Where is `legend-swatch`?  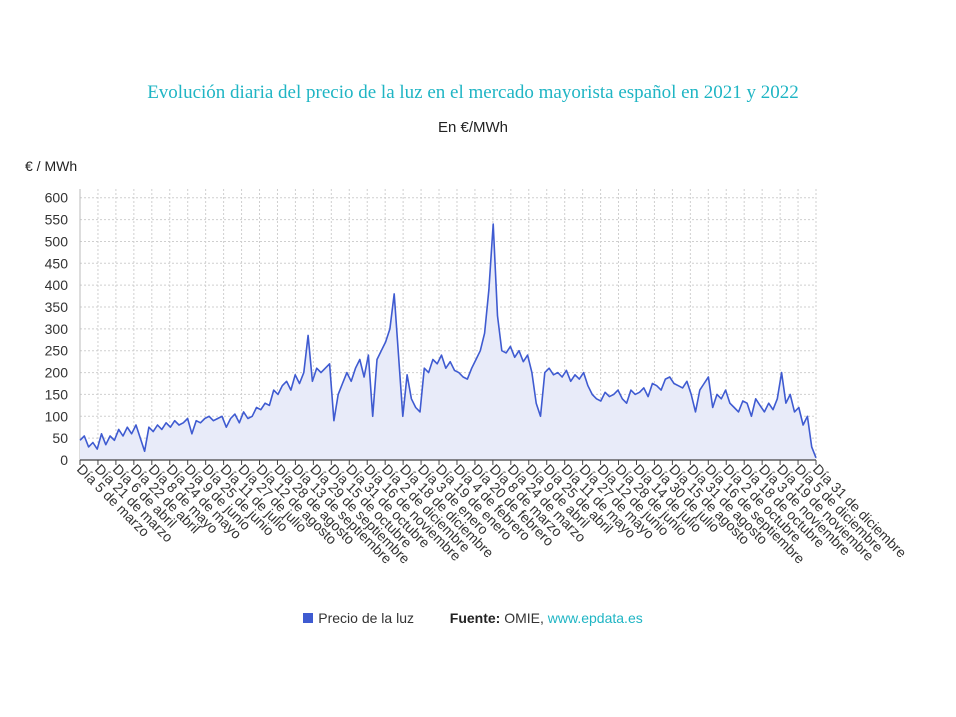 legend-swatch is located at coordinates (308, 618).